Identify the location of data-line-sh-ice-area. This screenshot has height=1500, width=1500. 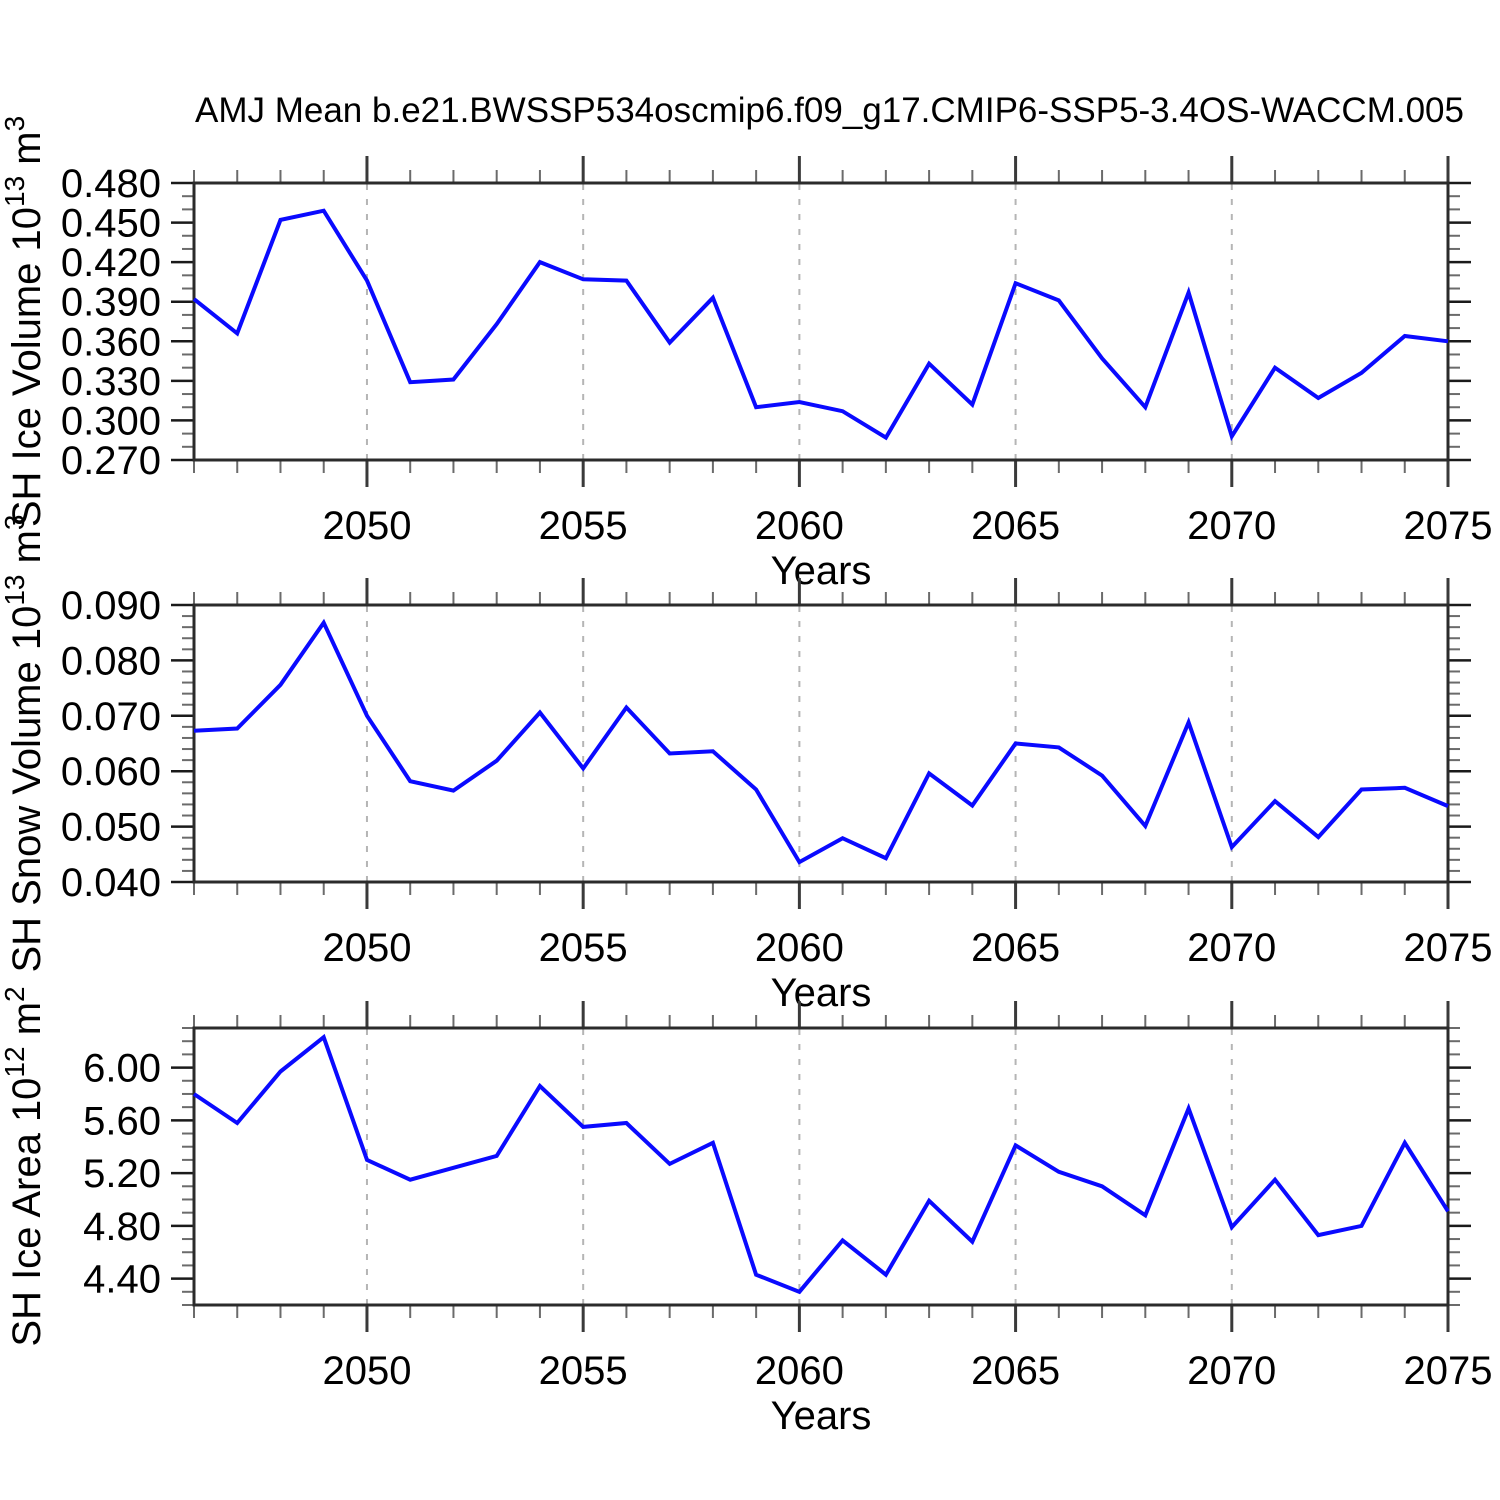
(821, 1164).